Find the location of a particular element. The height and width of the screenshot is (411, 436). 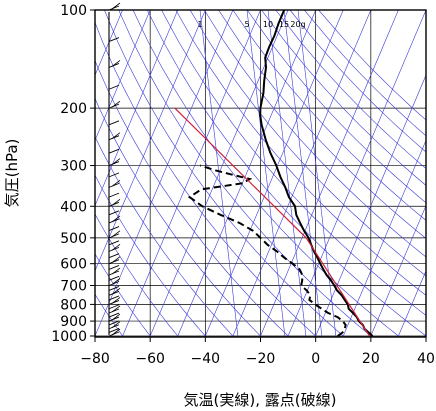

y-tick-label: 700 is located at coordinates (73, 287).